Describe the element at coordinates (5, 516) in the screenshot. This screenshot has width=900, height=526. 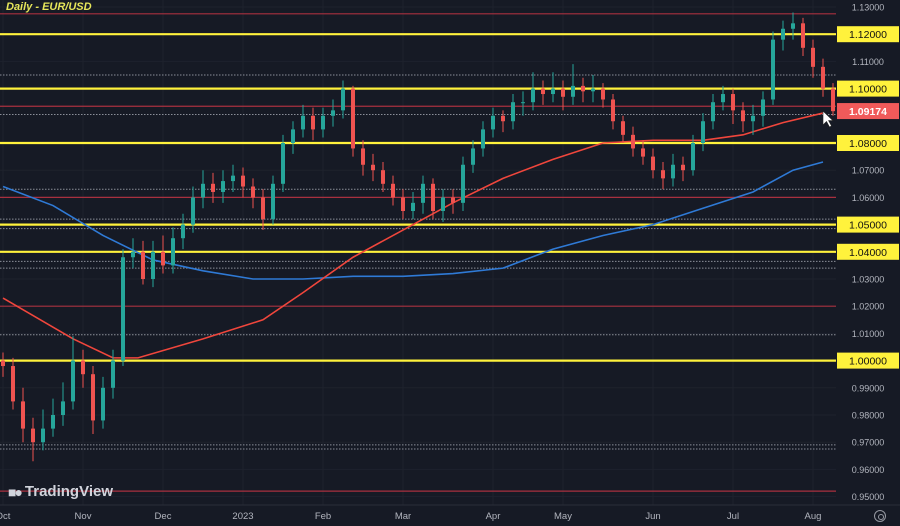
I see `time-tick-label: Oct` at that location.